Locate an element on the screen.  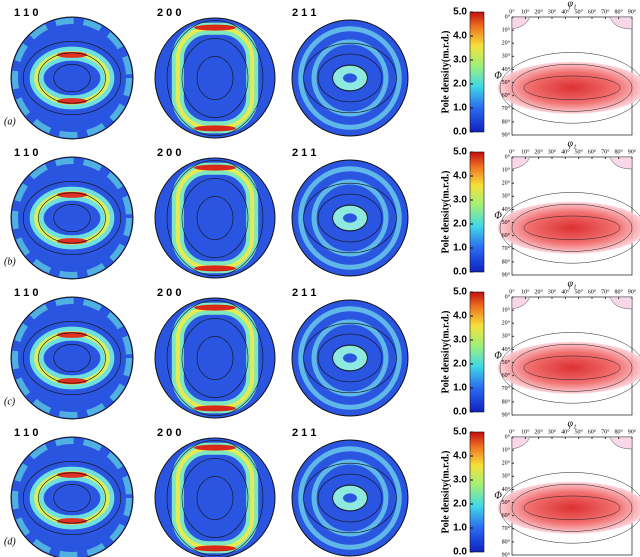
odf-band is located at coordinates (568, 367).